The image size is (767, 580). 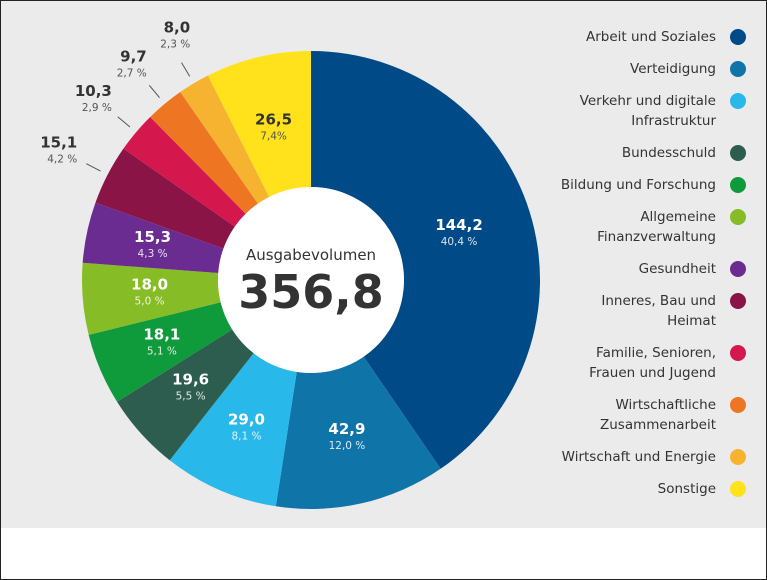 I want to click on value-label: 144,2, so click(x=458, y=225).